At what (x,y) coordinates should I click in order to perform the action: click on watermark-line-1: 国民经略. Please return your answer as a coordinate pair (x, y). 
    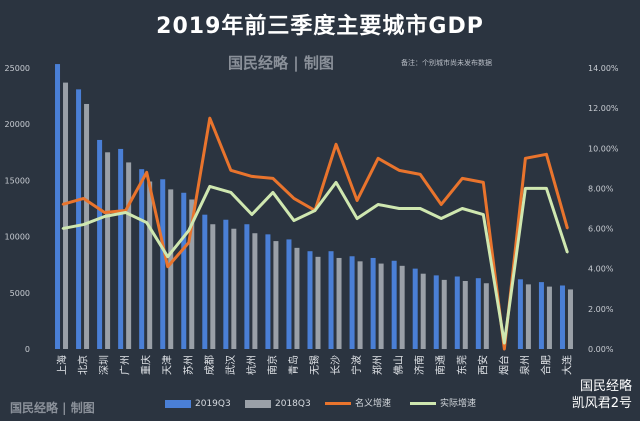
    Looking at the image, I should click on (605, 386).